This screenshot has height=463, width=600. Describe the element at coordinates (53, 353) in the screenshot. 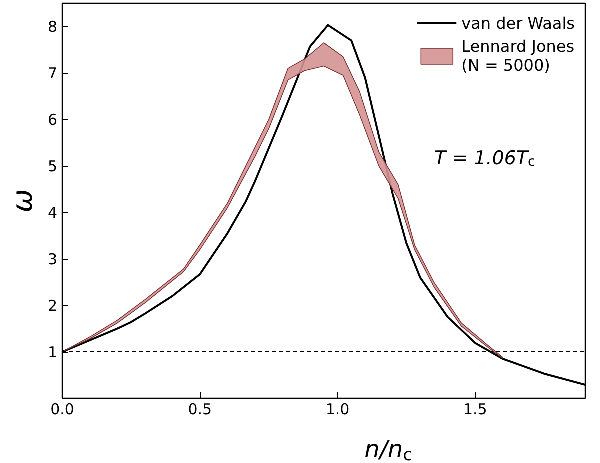

I see `y-tick-label: 1` at that location.